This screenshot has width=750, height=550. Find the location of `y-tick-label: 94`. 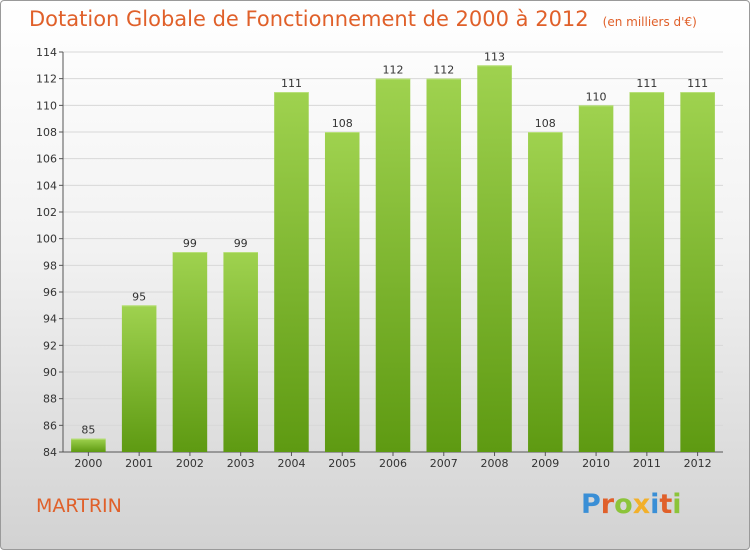

y-tick-label: 94 is located at coordinates (50, 319).